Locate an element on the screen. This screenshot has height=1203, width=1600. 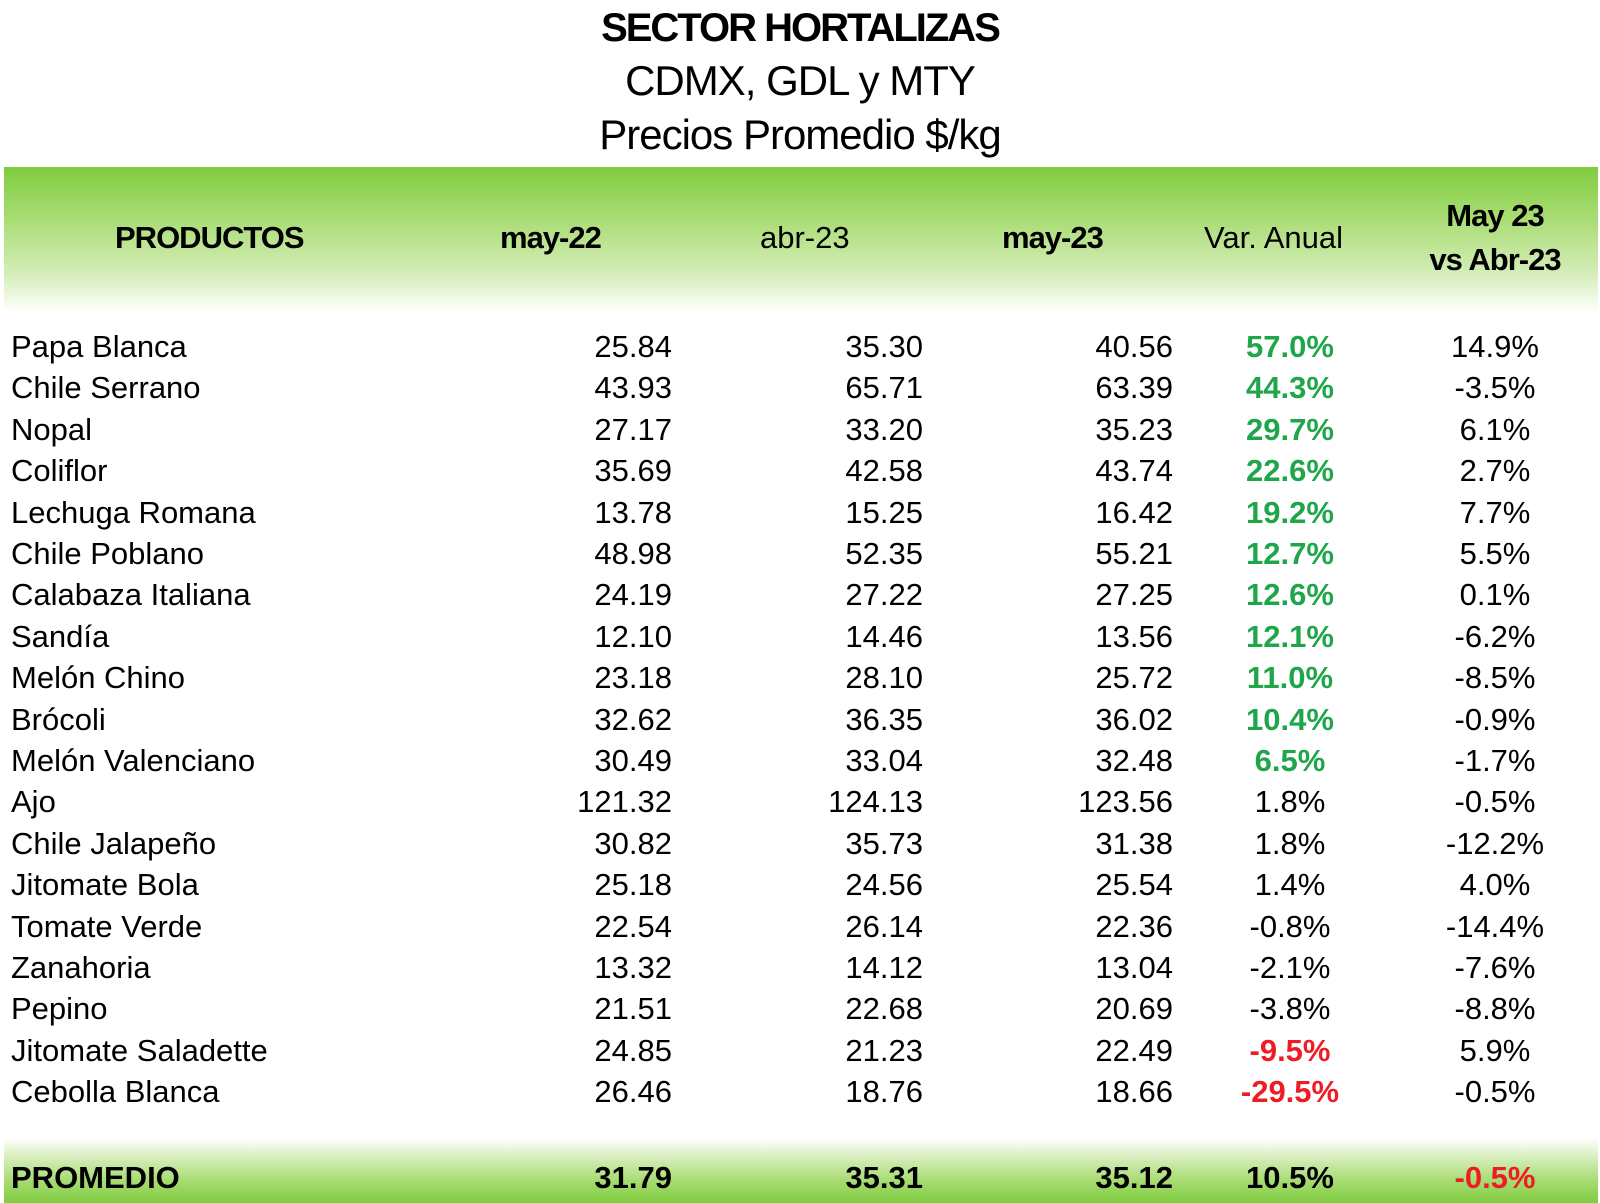
cell-producto: Pepino is located at coordinates (59, 1009).